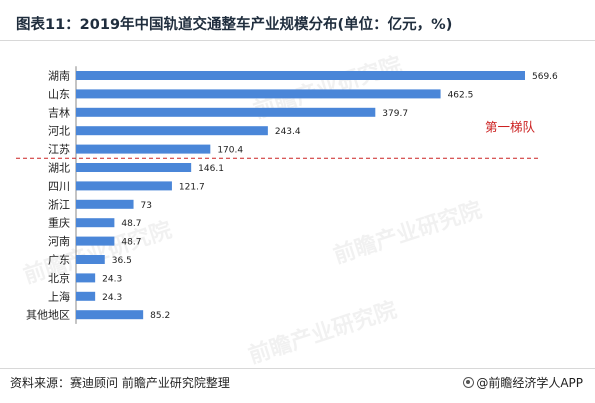 This screenshot has width=595, height=403. What do you see at coordinates (59, 223) in the screenshot?
I see `category-label: 重庆` at bounding box center [59, 223].